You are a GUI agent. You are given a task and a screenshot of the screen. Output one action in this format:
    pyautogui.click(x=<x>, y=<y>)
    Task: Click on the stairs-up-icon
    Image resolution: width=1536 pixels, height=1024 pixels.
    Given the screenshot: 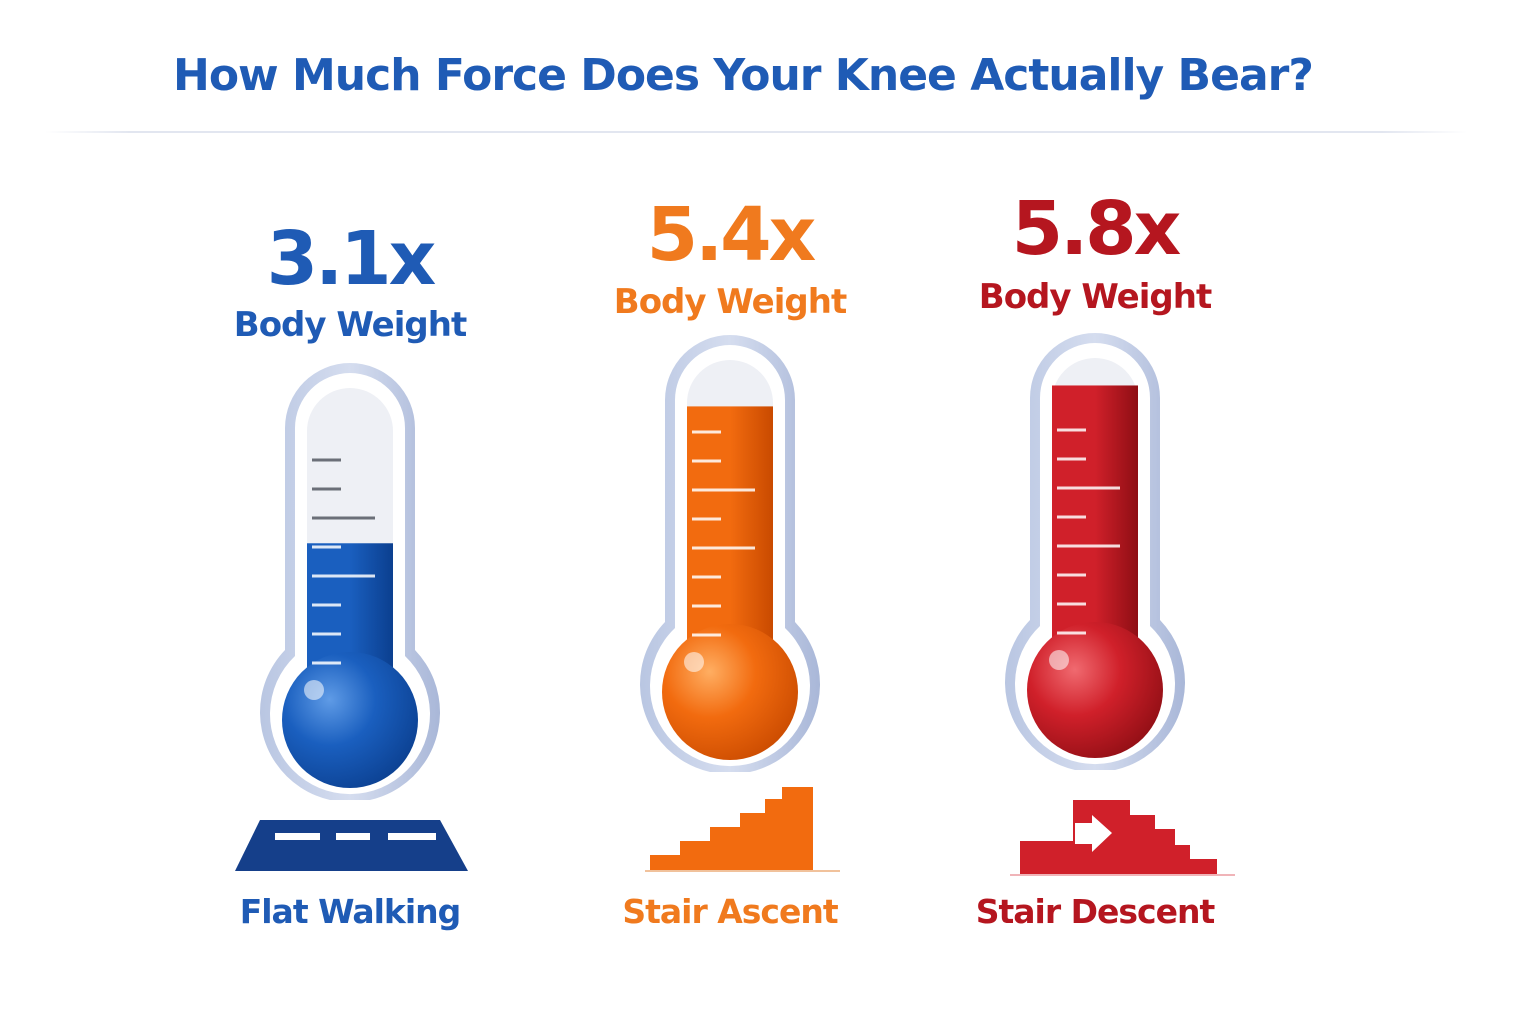 What is the action you would take?
    pyautogui.click(x=742, y=829)
    